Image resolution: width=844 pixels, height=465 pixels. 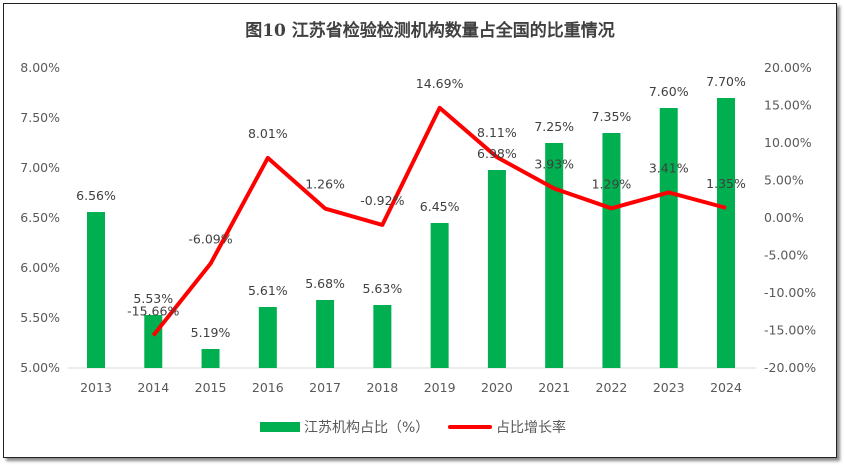 What do you see at coordinates (726, 183) in the screenshot?
I see `line-label: 1.35%` at bounding box center [726, 183].